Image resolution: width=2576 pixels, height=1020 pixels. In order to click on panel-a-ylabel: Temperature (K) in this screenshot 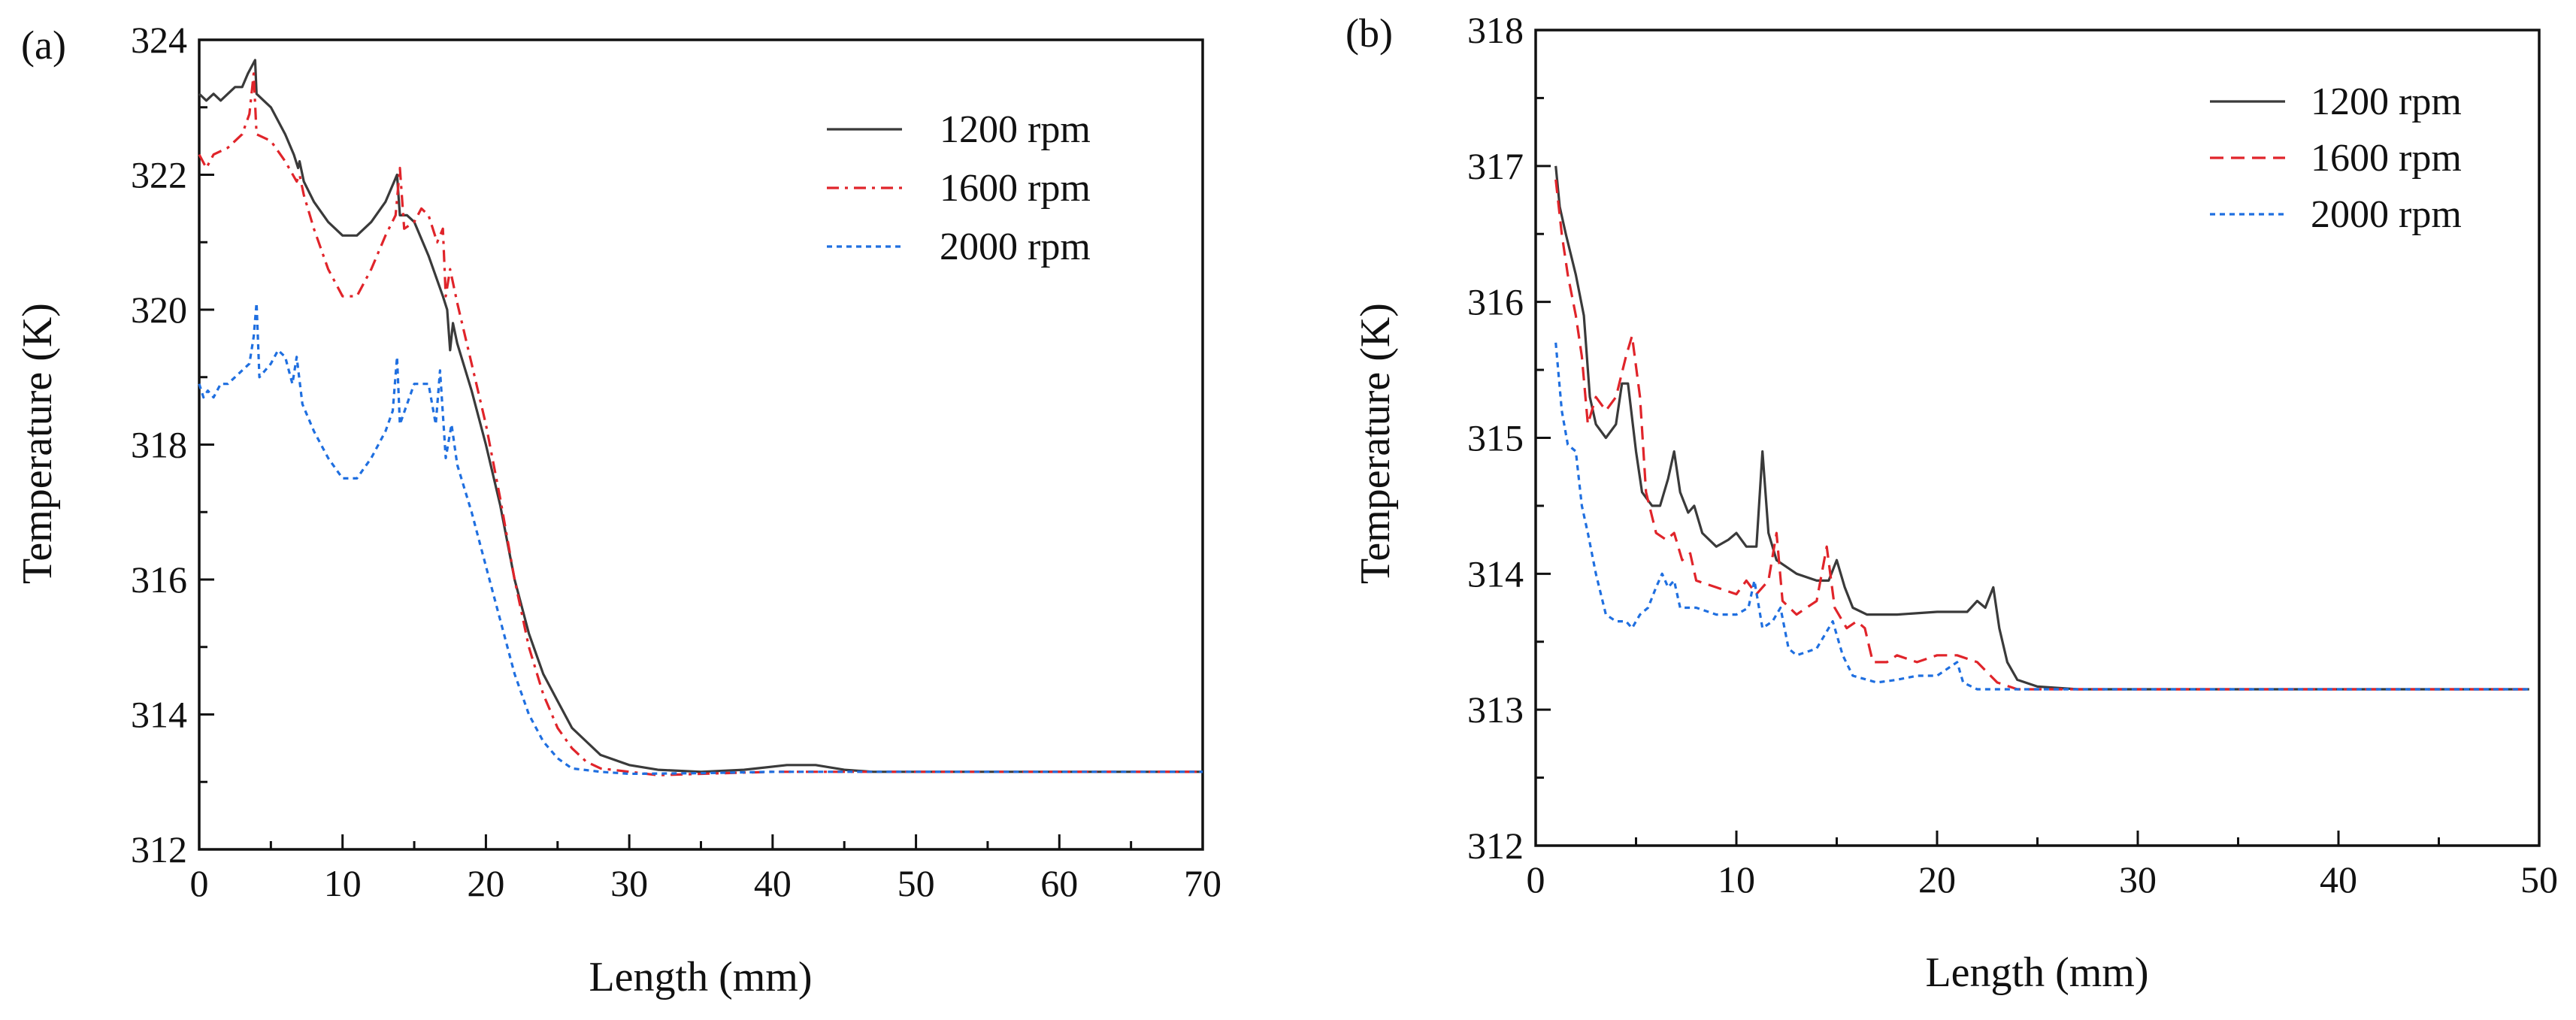, I will do `click(37, 443)`.